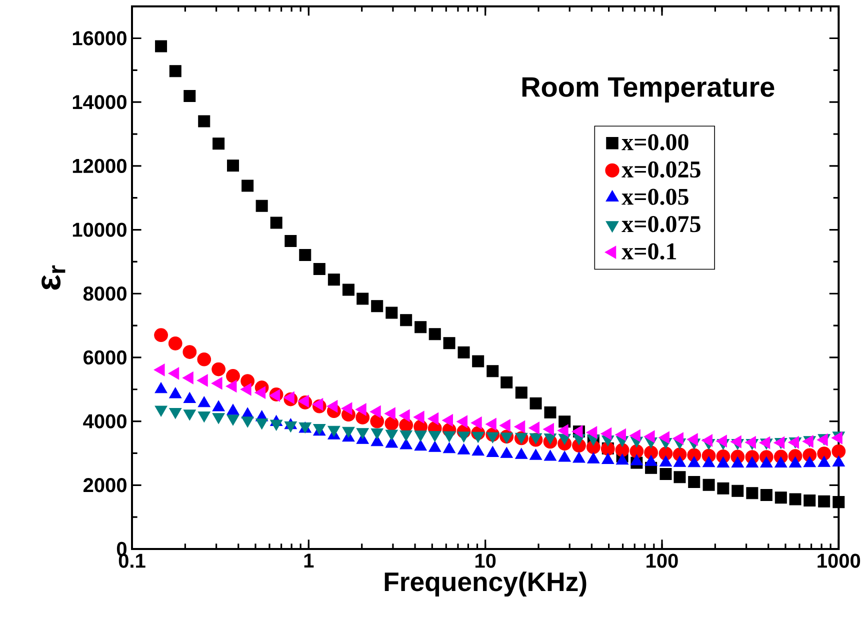 The width and height of the screenshot is (868, 635). I want to click on x-tick-label: 10, so click(485, 561).